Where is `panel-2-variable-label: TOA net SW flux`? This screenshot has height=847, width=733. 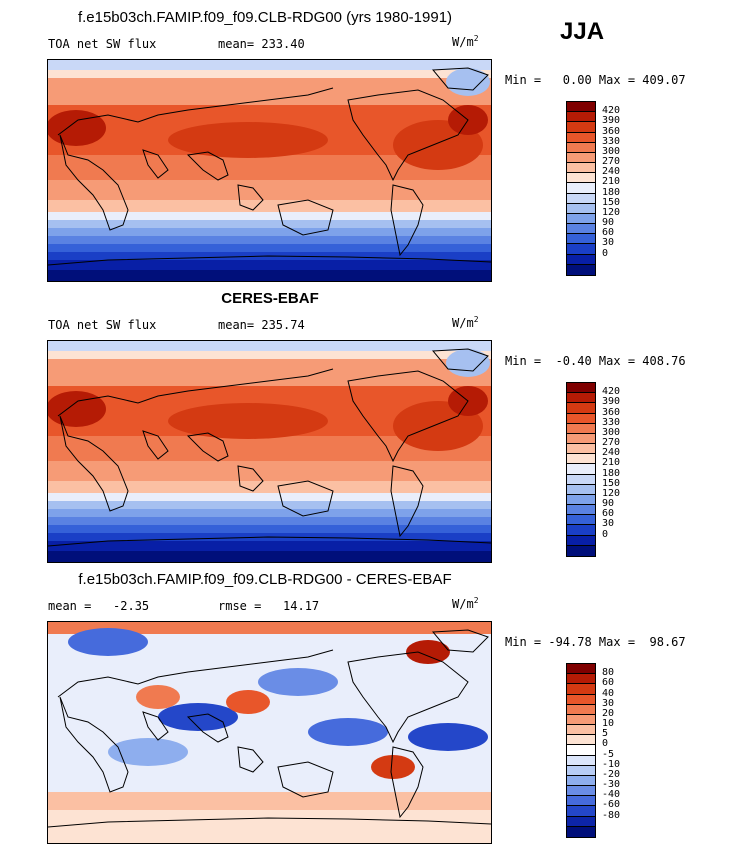
panel-2-variable-label: TOA net SW flux is located at coordinates (102, 325).